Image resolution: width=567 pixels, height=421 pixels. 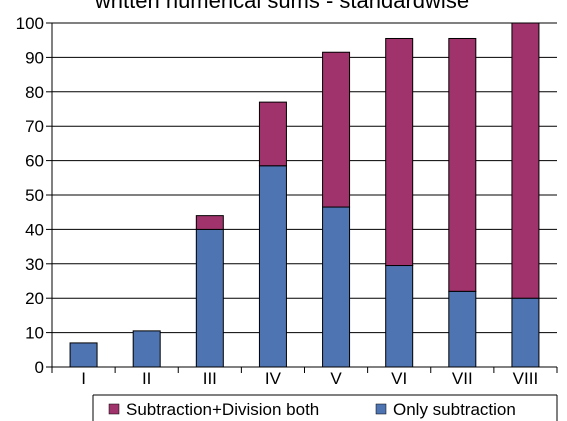 What do you see at coordinates (454, 409) in the screenshot?
I see `legend-label: Only subtraction` at bounding box center [454, 409].